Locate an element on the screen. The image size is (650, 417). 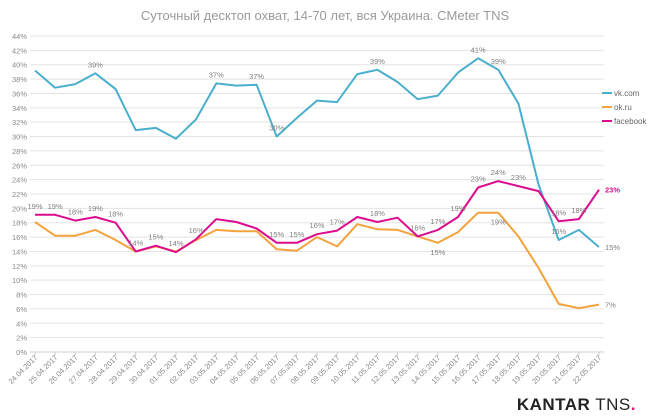
y-tick-label: 18% is located at coordinates (19, 223).